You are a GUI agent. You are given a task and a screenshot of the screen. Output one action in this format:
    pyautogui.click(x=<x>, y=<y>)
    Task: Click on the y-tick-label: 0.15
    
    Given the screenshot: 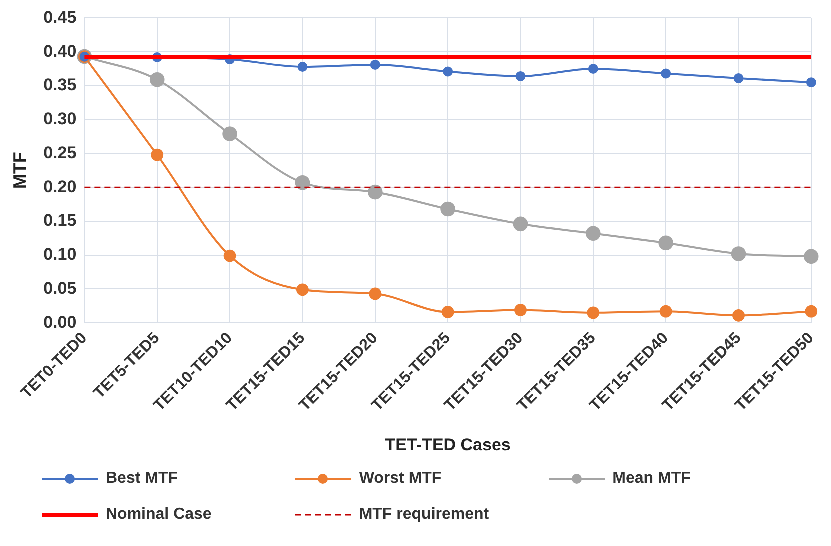 What is the action you would take?
    pyautogui.click(x=60, y=220)
    